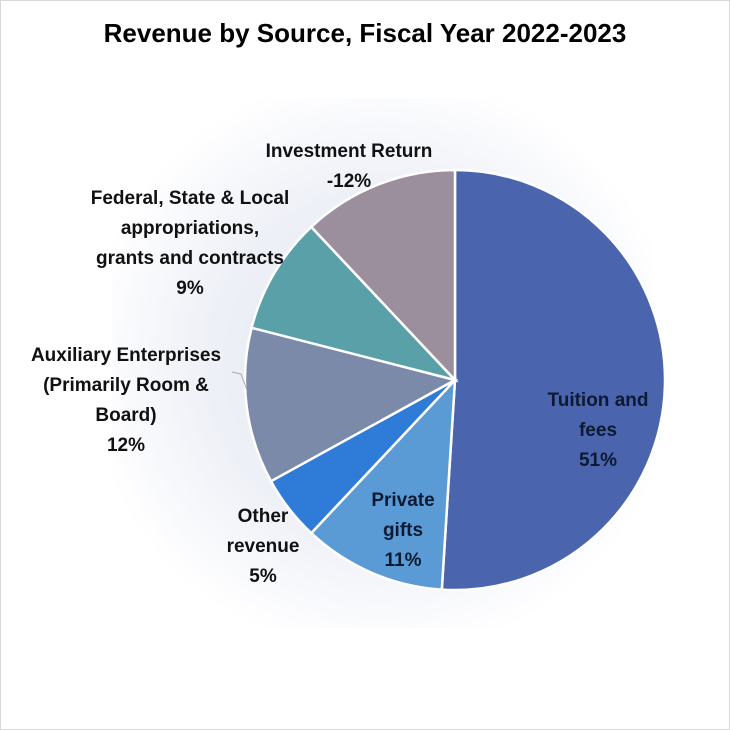 The width and height of the screenshot is (730, 730). Describe the element at coordinates (190, 198) in the screenshot. I see `slice-label-line: Federal, State & Local` at that location.